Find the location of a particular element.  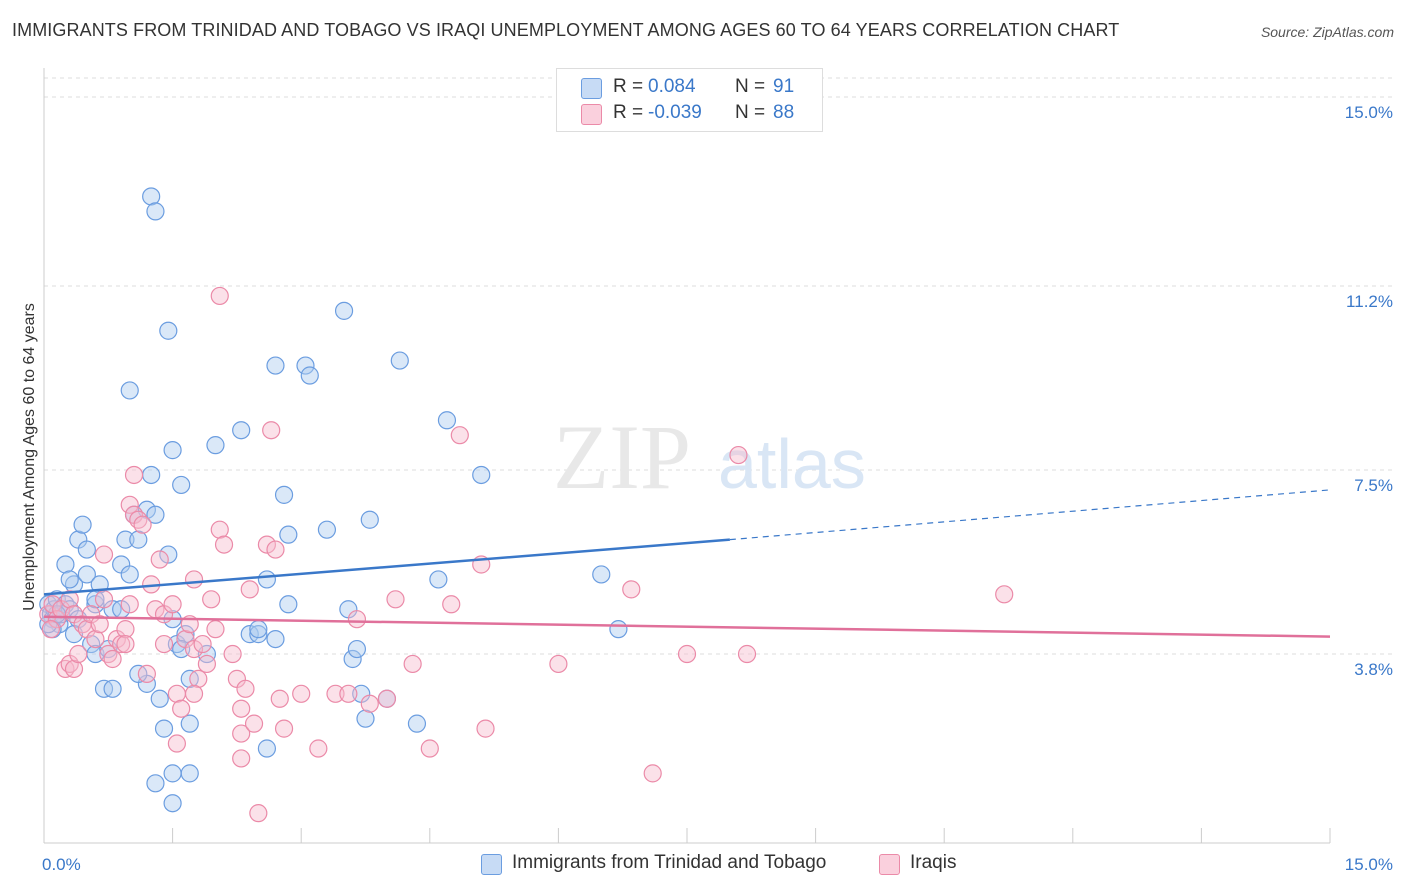

r-label: R = is located at coordinates (628, 112).